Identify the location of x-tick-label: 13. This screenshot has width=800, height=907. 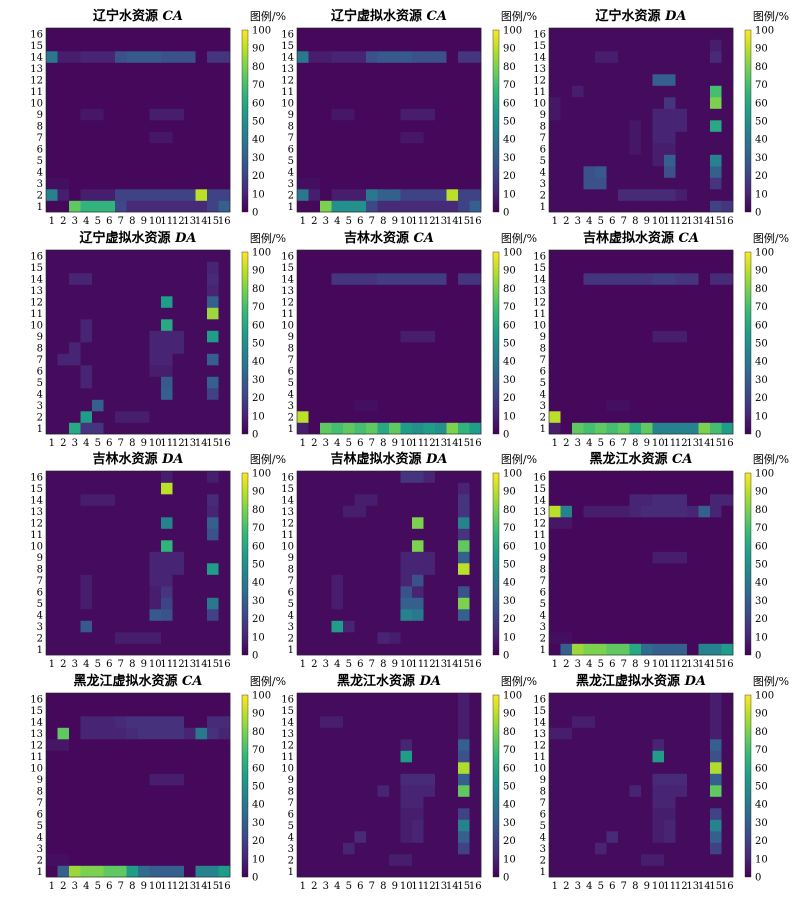
(440, 664).